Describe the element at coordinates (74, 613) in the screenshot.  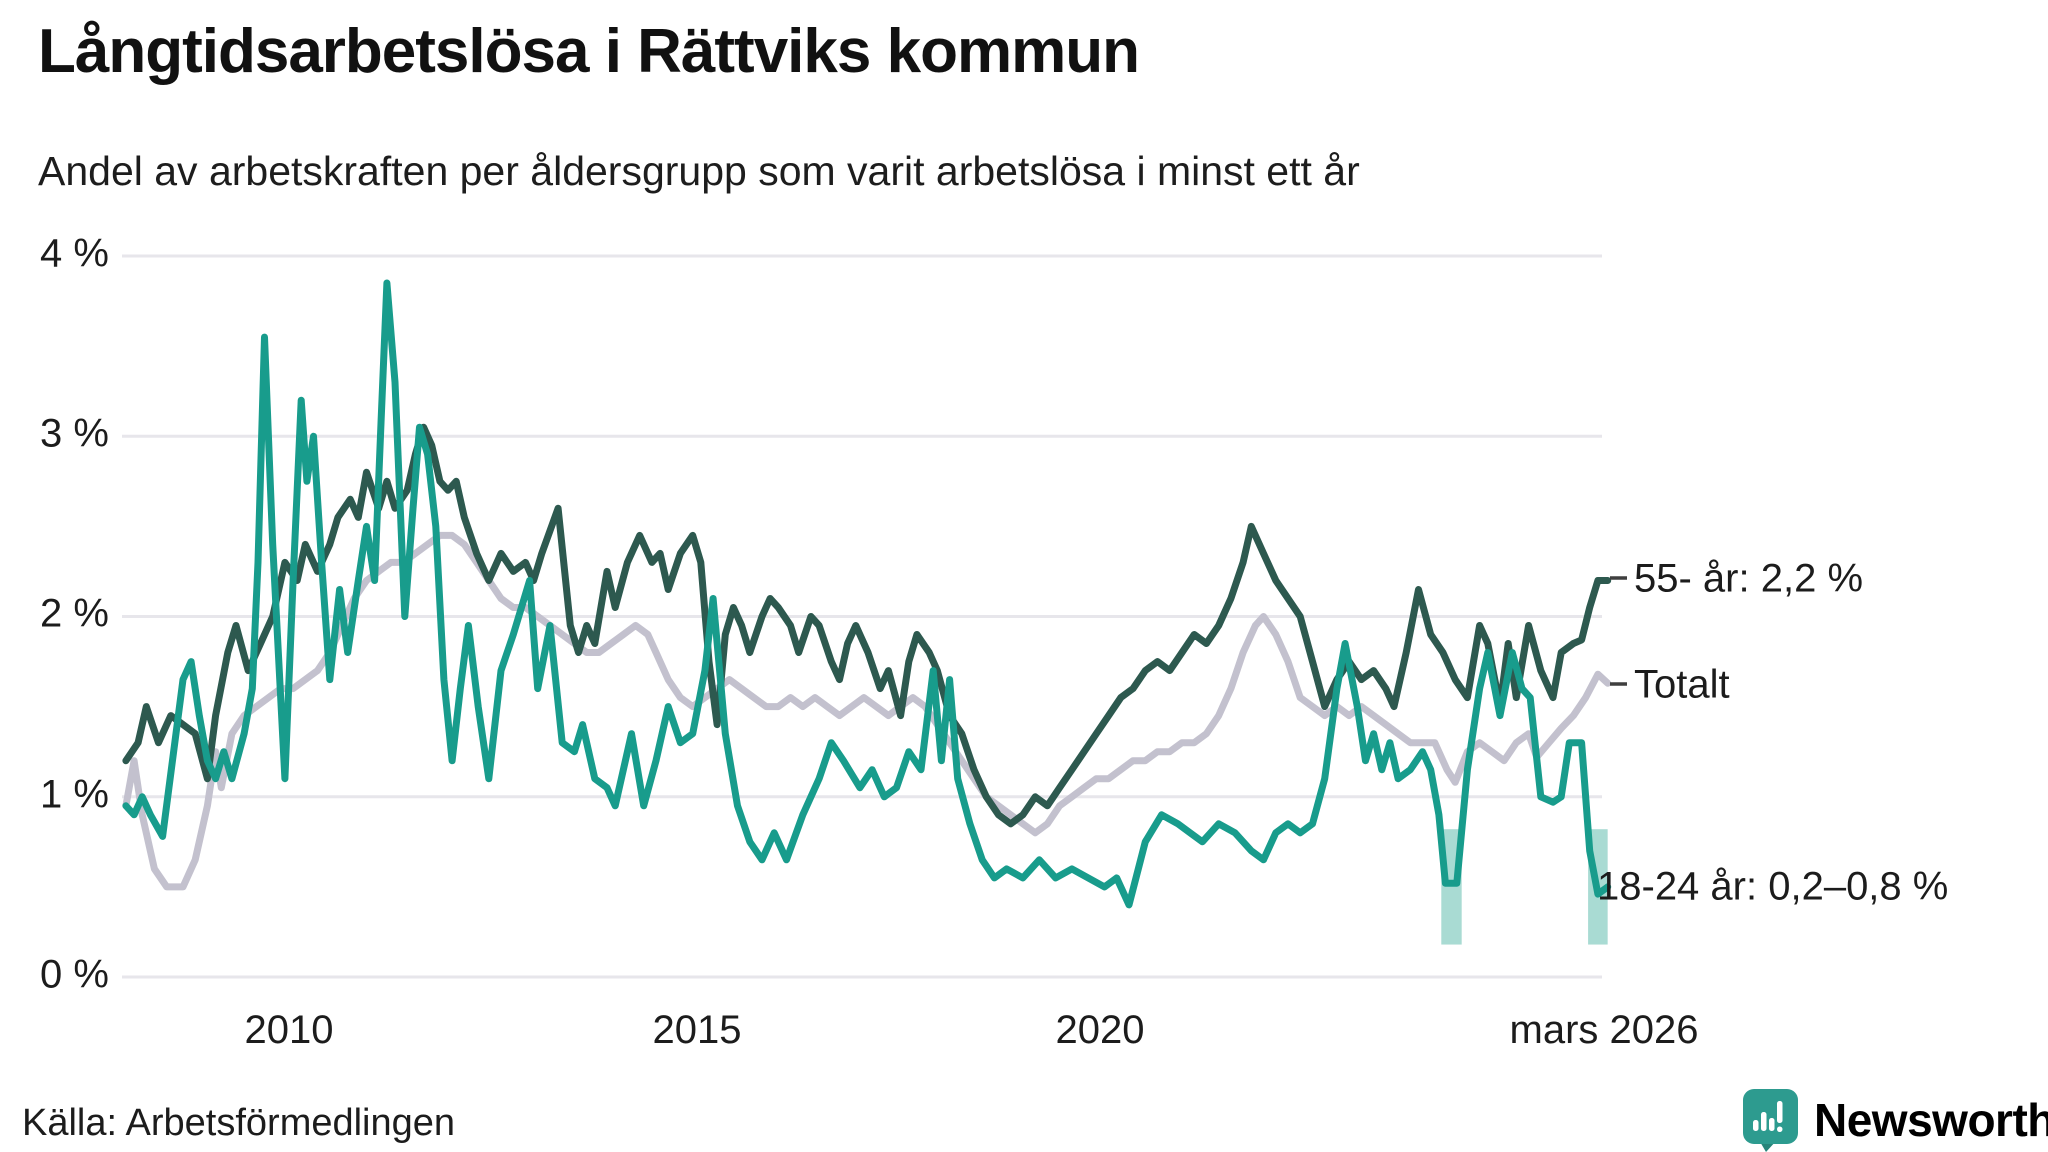
I see `y-tick-2: 2 %` at that location.